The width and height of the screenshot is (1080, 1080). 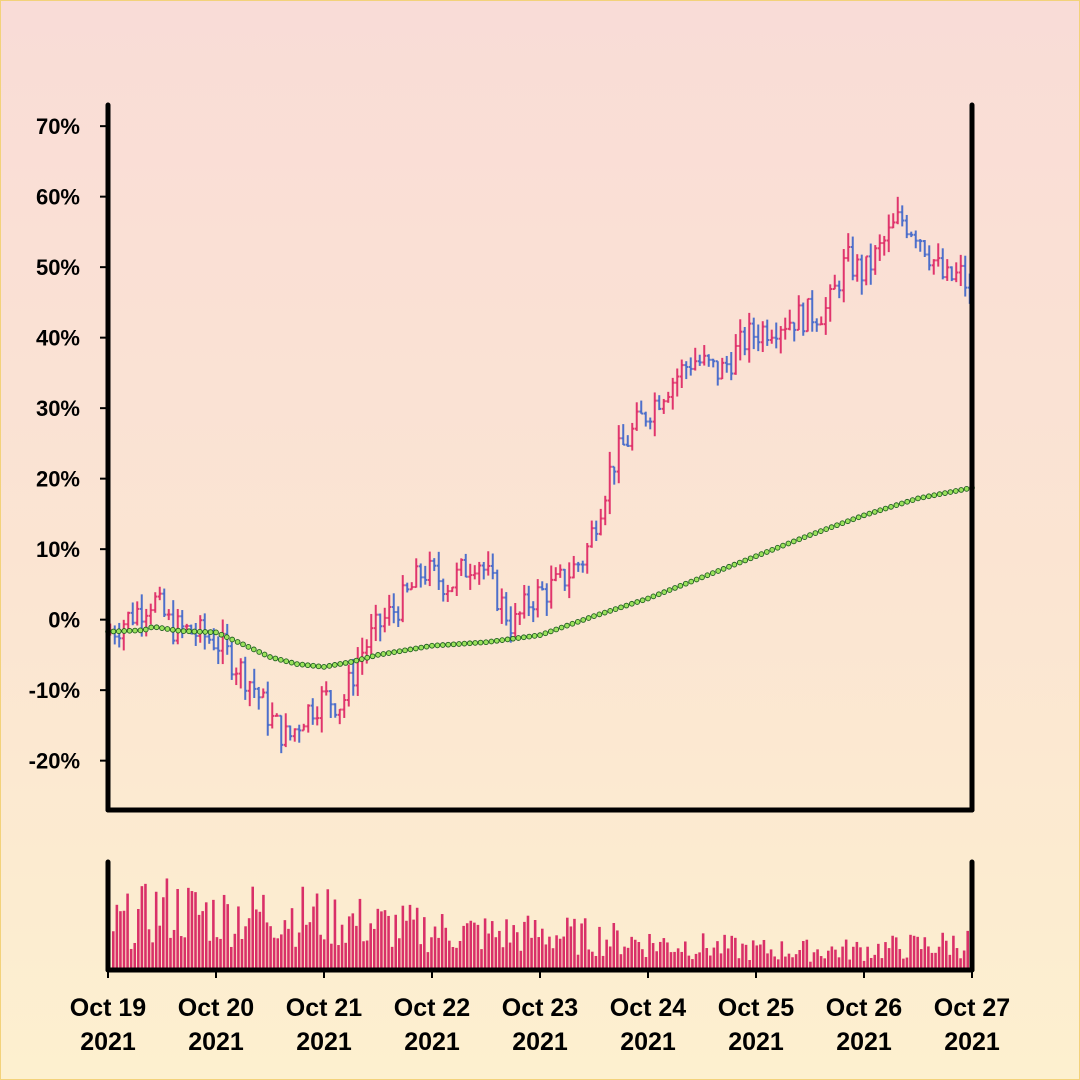 I want to click on y-tick: 50%, so click(x=72, y=267).